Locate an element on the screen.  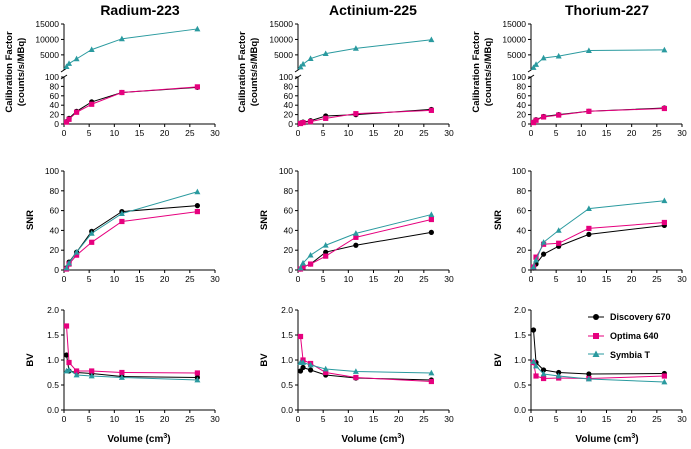
panel-bv-radium-223: 0.0 0.5 1.0 1.5 2.0 0 5 10 15 20 25 30 is located at coordinates (133, 364).